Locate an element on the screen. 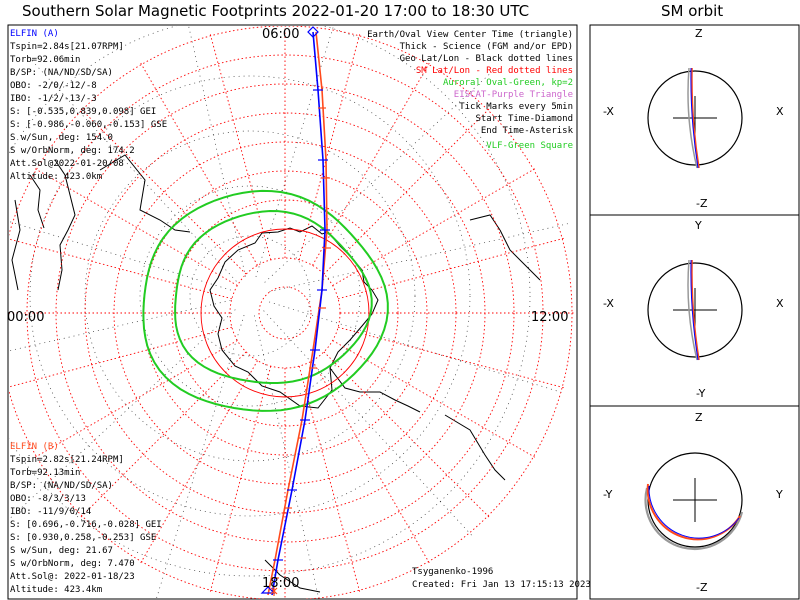  auroral-oval-equatorward is located at coordinates (265, 300).